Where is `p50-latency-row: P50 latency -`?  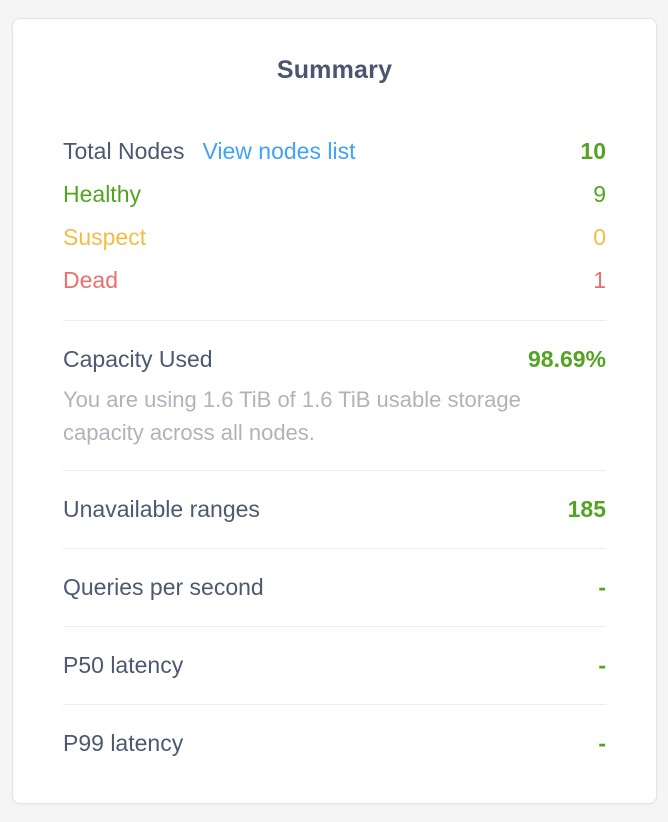
p50-latency-row: P50 latency - is located at coordinates (334, 665).